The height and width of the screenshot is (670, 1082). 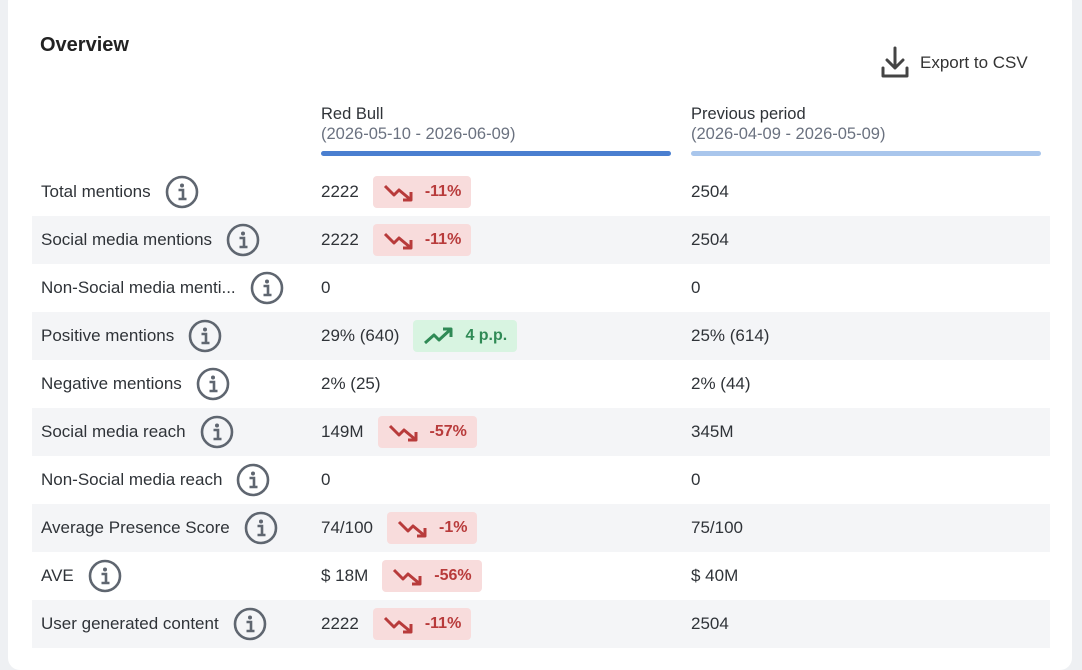 What do you see at coordinates (108, 335) in the screenshot?
I see `metric-label: Positive mentions` at bounding box center [108, 335].